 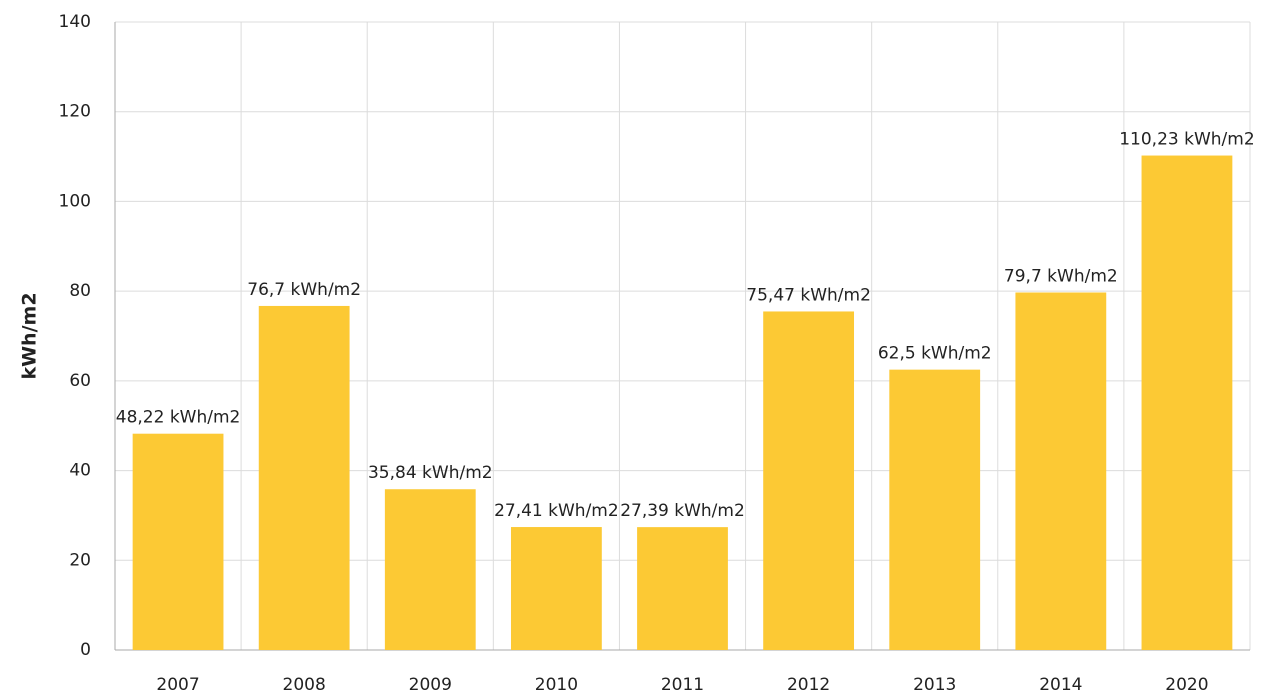 What do you see at coordinates (80, 381) in the screenshot?
I see `y-tick-label: 60` at bounding box center [80, 381].